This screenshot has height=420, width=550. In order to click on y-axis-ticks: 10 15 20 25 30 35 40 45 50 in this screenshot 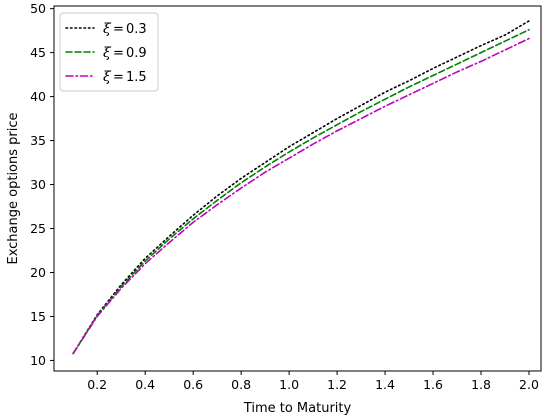, I will do `click(42, 184)`.